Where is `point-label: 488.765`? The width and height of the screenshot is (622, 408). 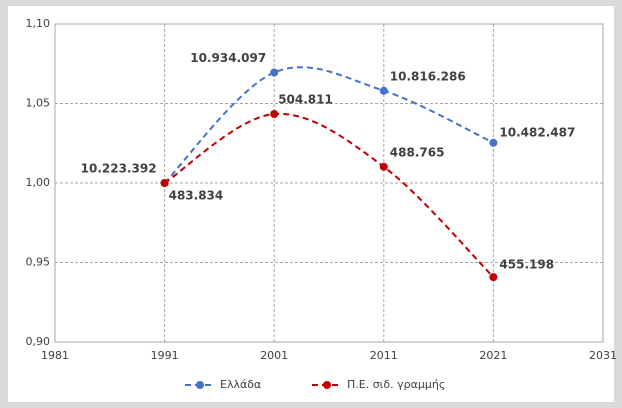 point-label: 488.765 is located at coordinates (417, 152).